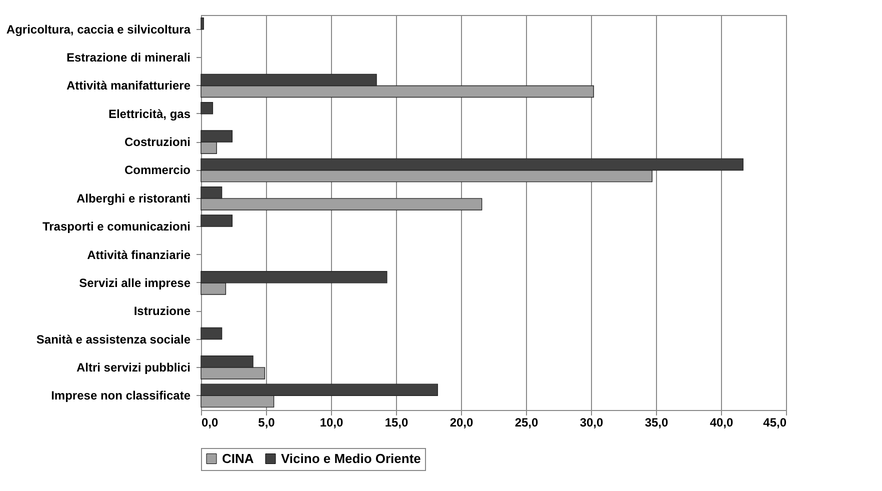 The width and height of the screenshot is (882, 491). Describe the element at coordinates (116, 227) in the screenshot. I see `y-tick-label: Trasporti e comunicazioni` at that location.